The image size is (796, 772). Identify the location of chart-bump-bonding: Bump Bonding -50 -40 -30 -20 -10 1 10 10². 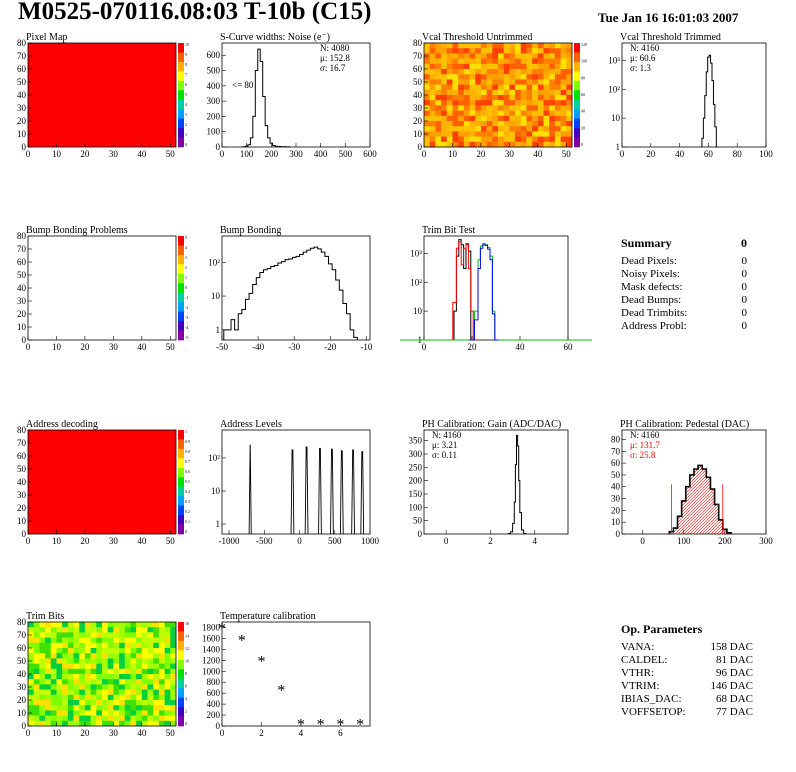
(290, 288).